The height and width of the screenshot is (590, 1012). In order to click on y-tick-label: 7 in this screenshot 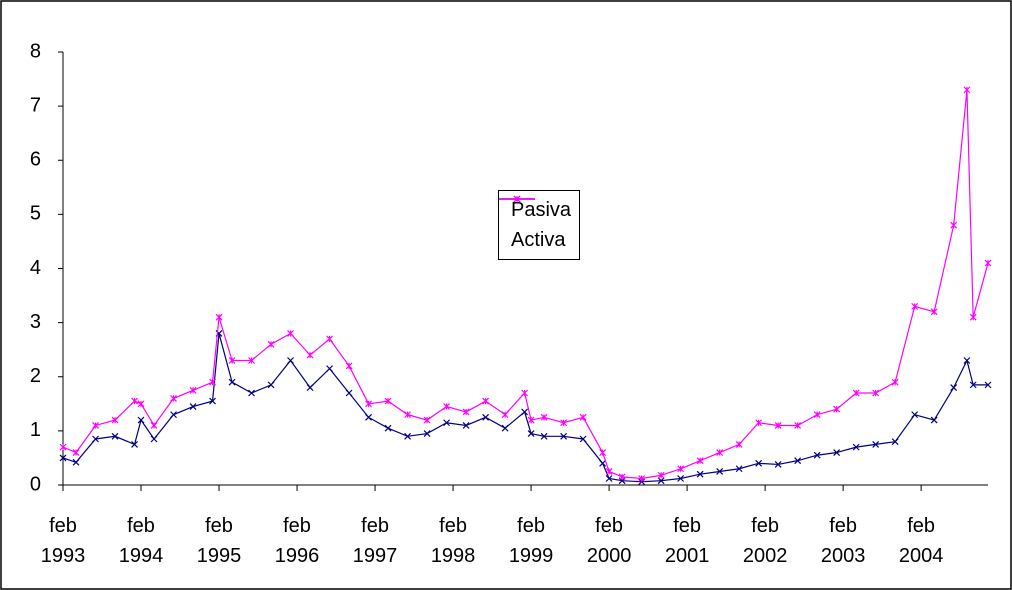, I will do `click(35, 105)`.